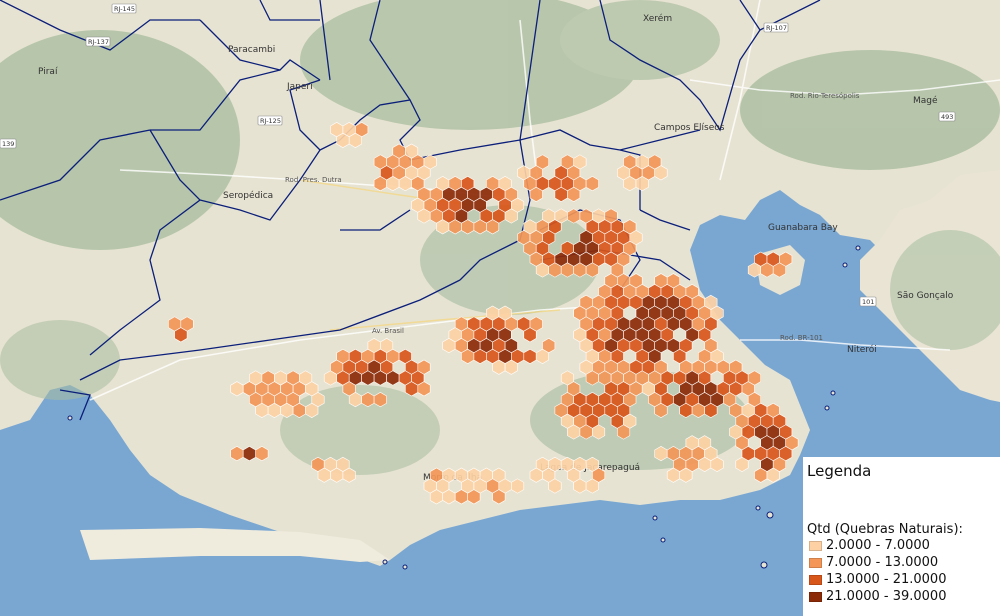 The width and height of the screenshot is (1000, 616). Describe the element at coordinates (248, 195) in the screenshot. I see `label-seropedica: Seropédica` at that location.